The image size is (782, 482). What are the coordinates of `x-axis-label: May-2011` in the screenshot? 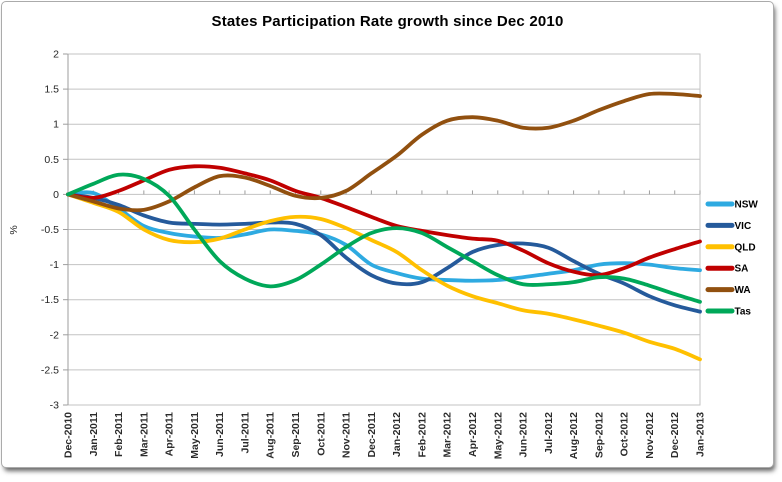 It's located at (195, 435).